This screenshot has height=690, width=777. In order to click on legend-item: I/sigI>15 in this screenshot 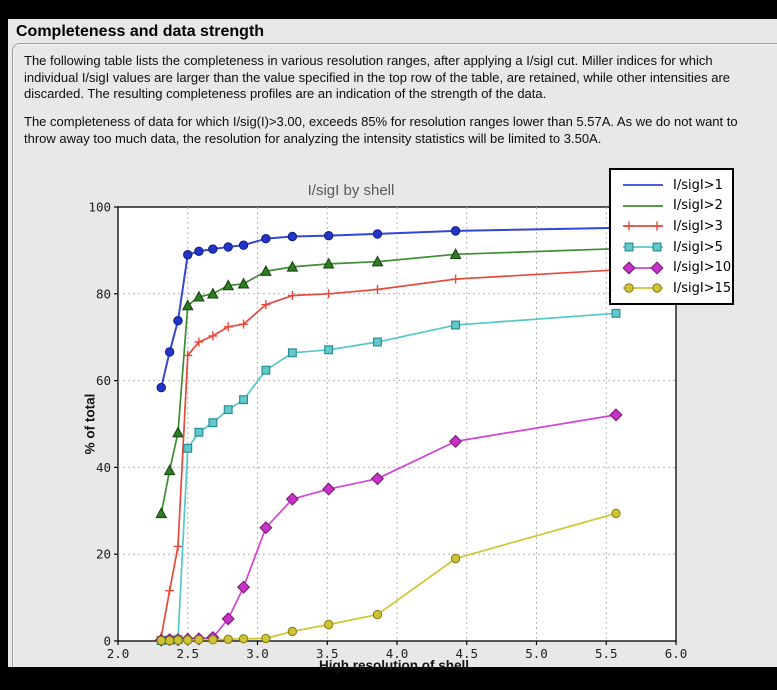, I will do `click(676, 288)`.